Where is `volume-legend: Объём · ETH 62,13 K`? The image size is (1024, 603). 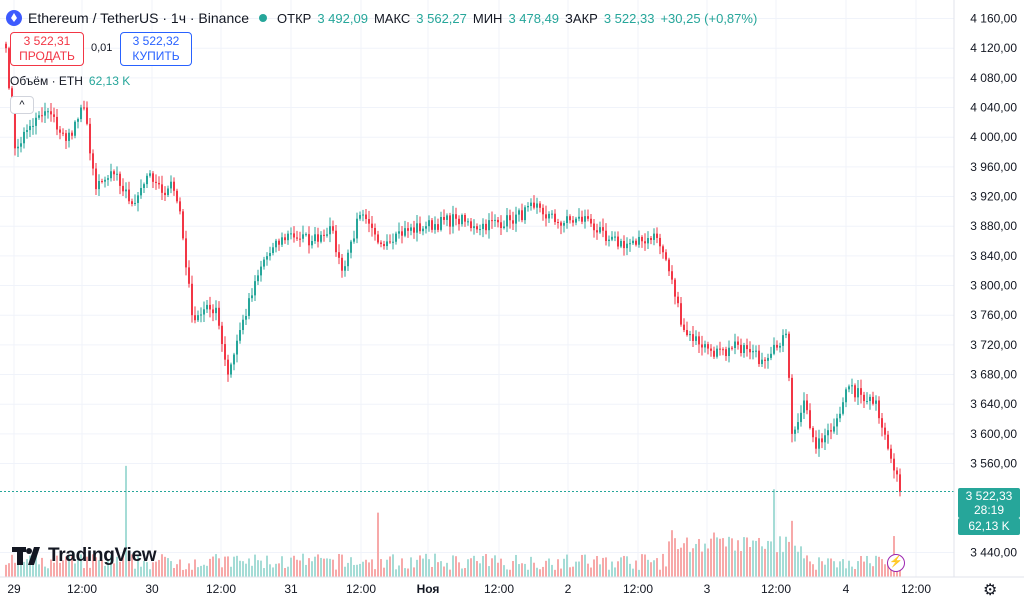
volume-legend: Объём · ETH 62,13 K is located at coordinates (70, 81).